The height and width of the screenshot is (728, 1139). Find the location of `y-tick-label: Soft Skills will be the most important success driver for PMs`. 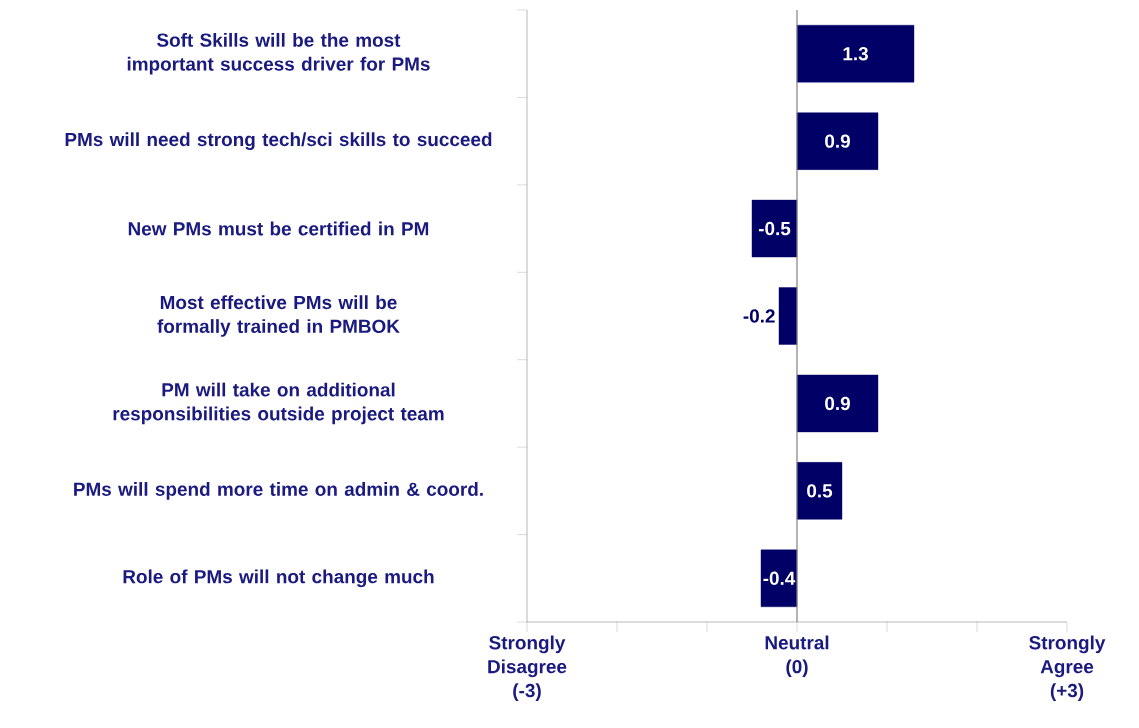

y-tick-label: Soft Skills will be the most important success driver for PMs is located at coordinates (278, 53).